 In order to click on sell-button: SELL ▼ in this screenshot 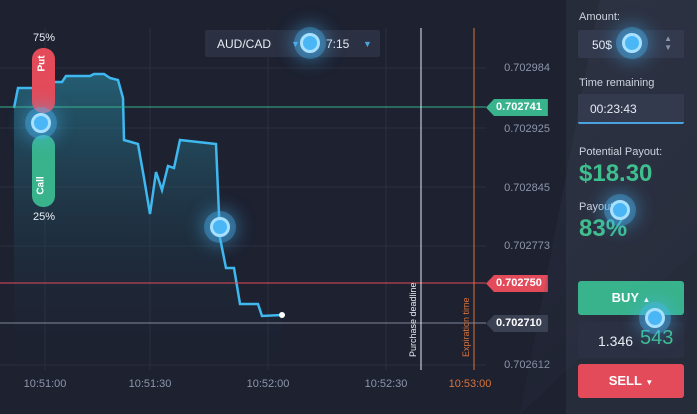, I will do `click(631, 381)`.